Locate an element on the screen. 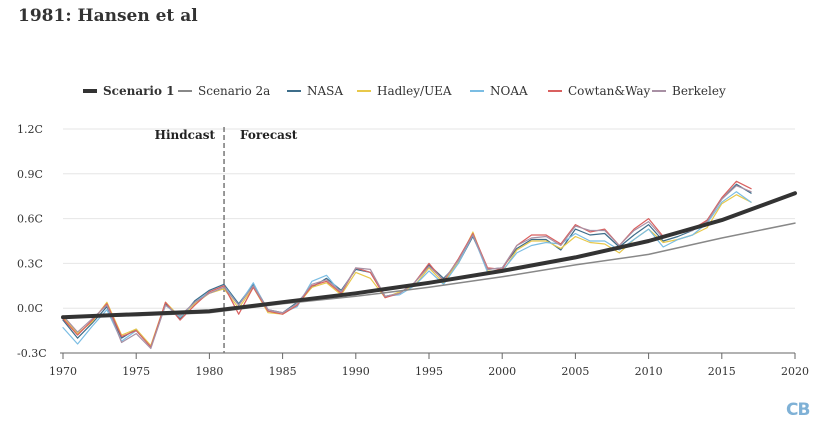 Image resolution: width=833 pixels, height=430 pixels. legend-label-hadley-uea: Hadley/UEA is located at coordinates (414, 91).